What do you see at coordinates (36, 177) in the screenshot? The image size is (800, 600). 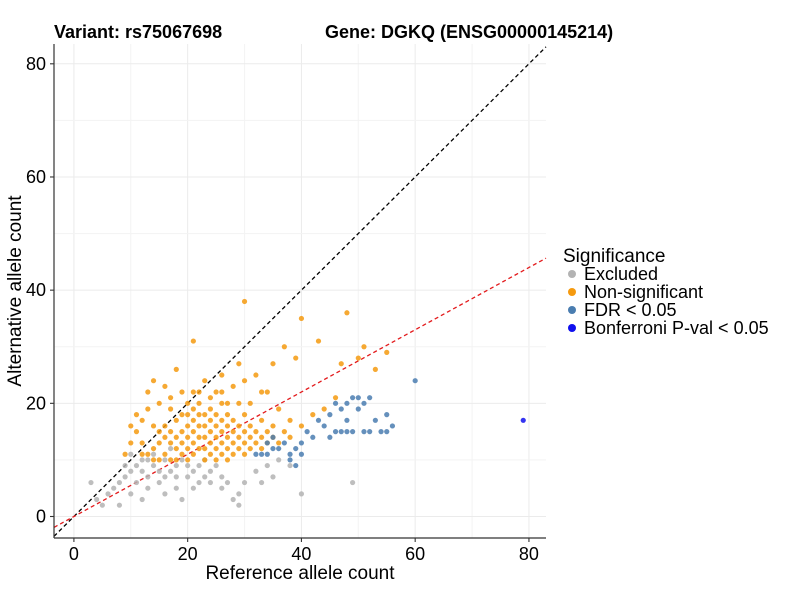 I see `y-tick-label: 60` at bounding box center [36, 177].